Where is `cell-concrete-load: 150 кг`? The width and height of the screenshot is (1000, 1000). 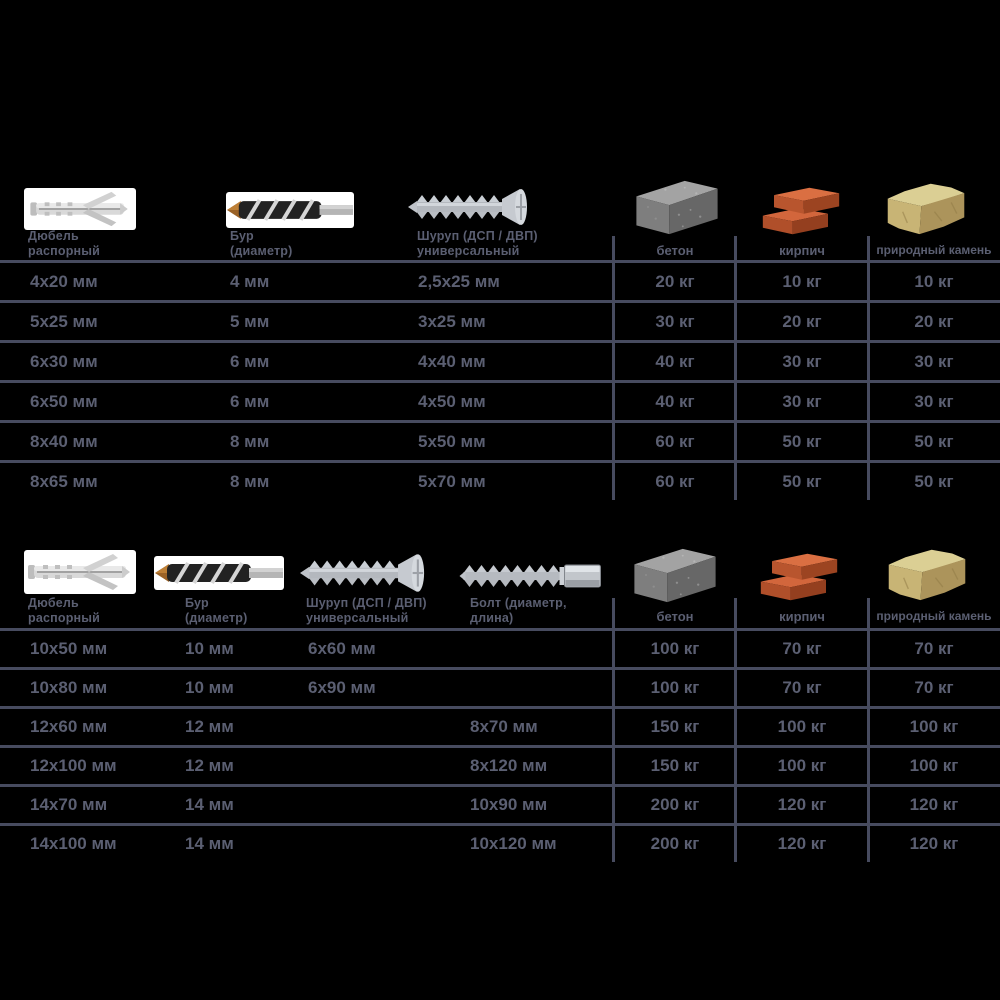 cell-concrete-load: 150 кг is located at coordinates (675, 765).